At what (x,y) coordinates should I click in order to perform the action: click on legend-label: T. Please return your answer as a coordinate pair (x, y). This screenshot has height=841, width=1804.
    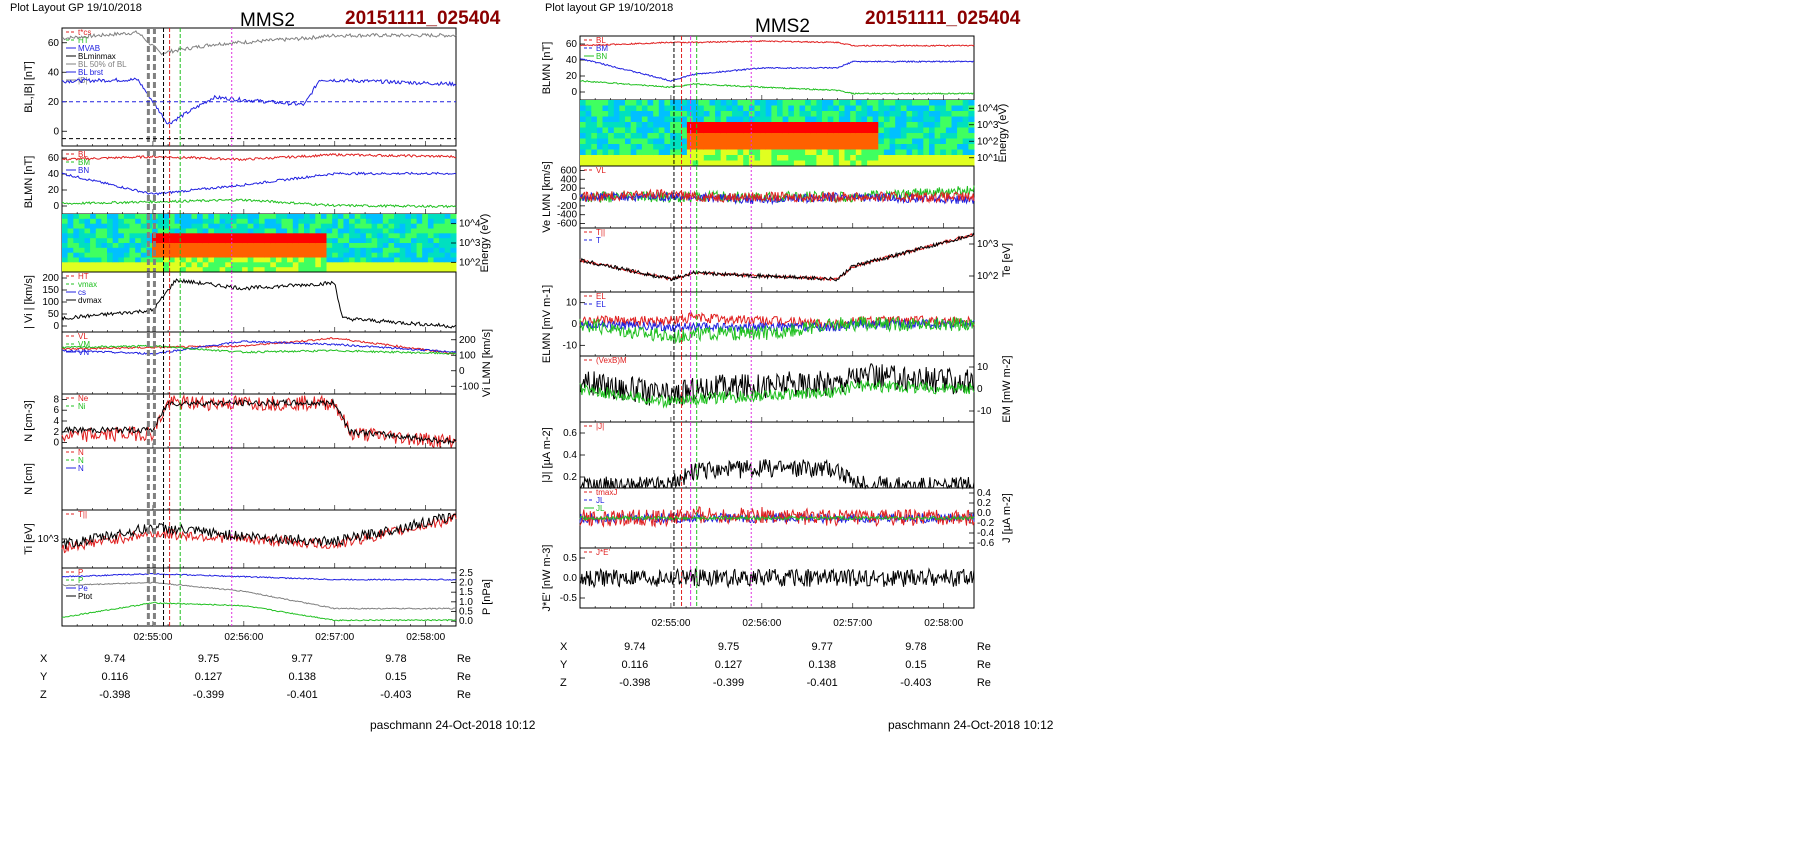
    Looking at the image, I should click on (598, 240).